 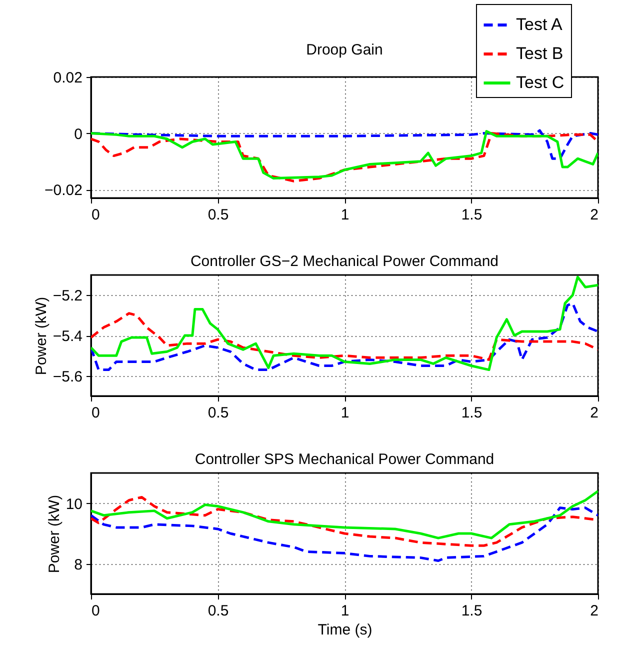 What do you see at coordinates (67, 78) in the screenshot?
I see `y-tick-label: 0.02` at bounding box center [67, 78].